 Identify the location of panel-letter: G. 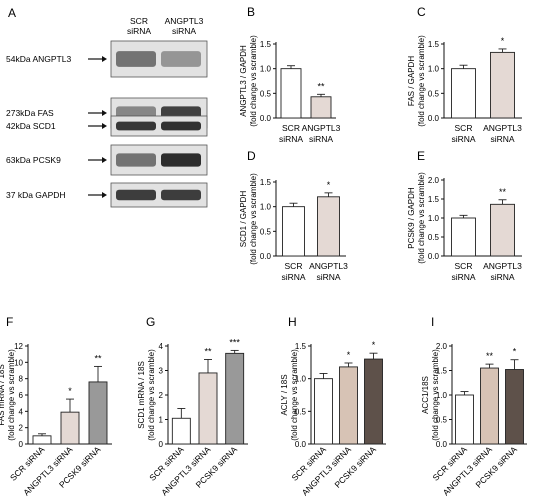
(150, 322).